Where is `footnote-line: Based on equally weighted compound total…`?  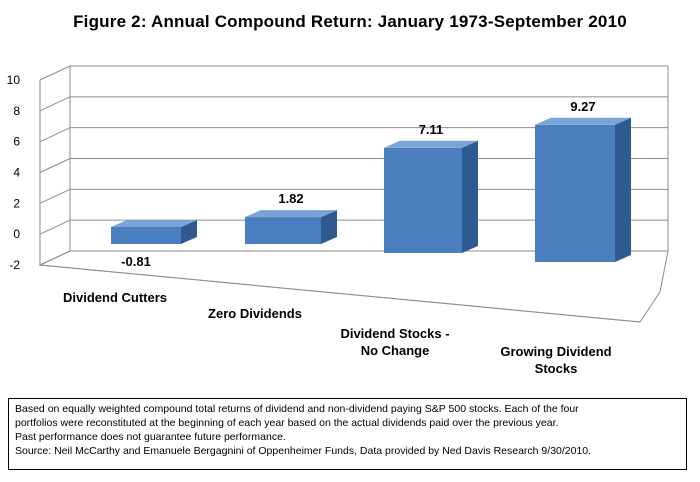
footnote-line: Based on equally weighted compound total… is located at coordinates (297, 409).